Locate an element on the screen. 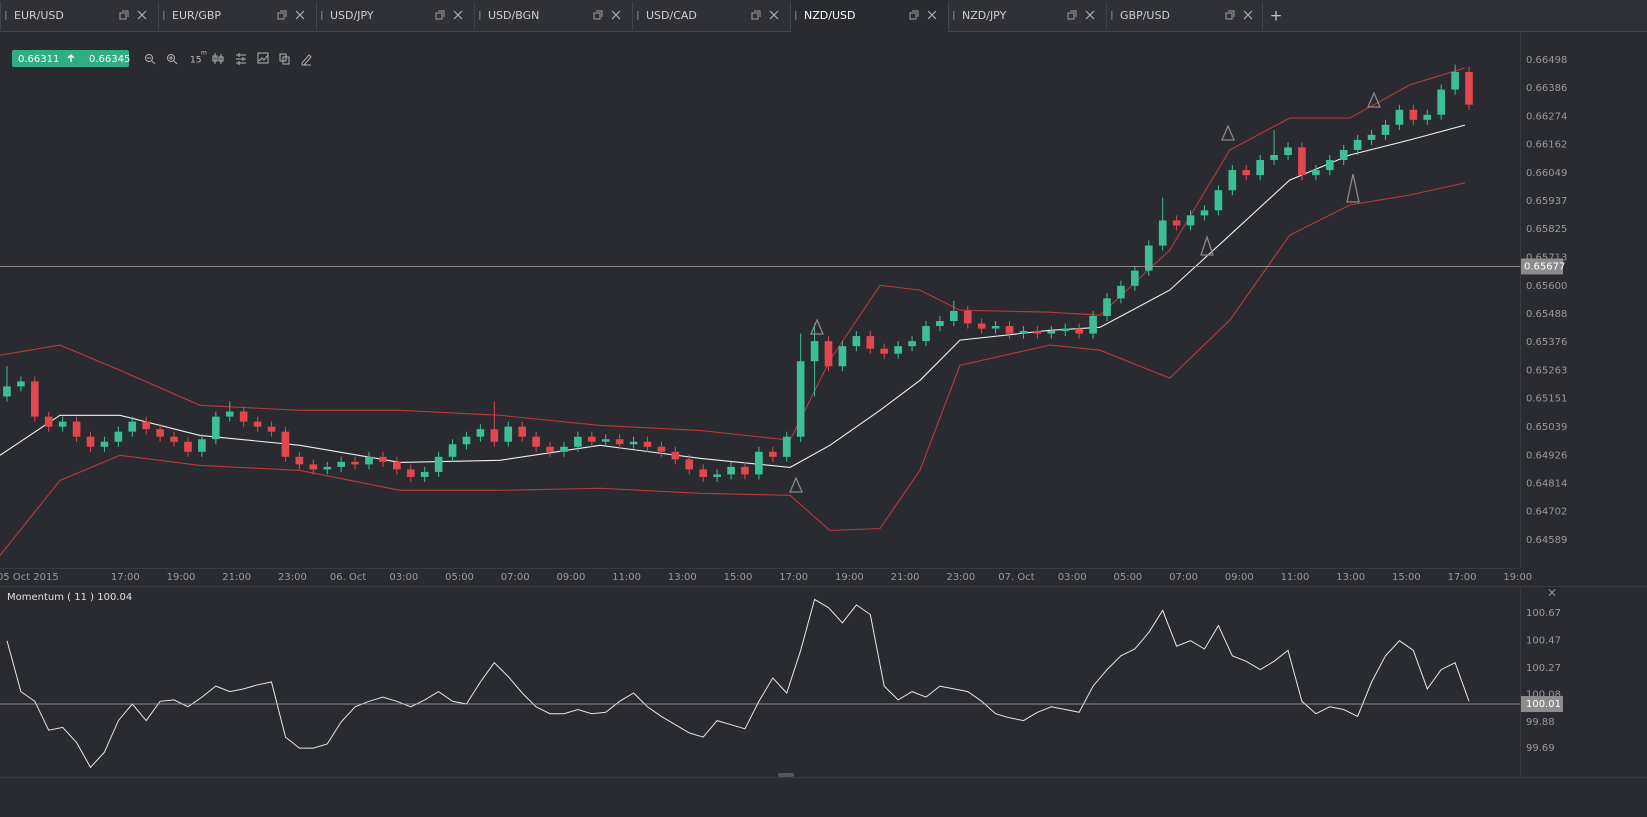 The image size is (1647, 817). add-tab: + is located at coordinates (1276, 16).